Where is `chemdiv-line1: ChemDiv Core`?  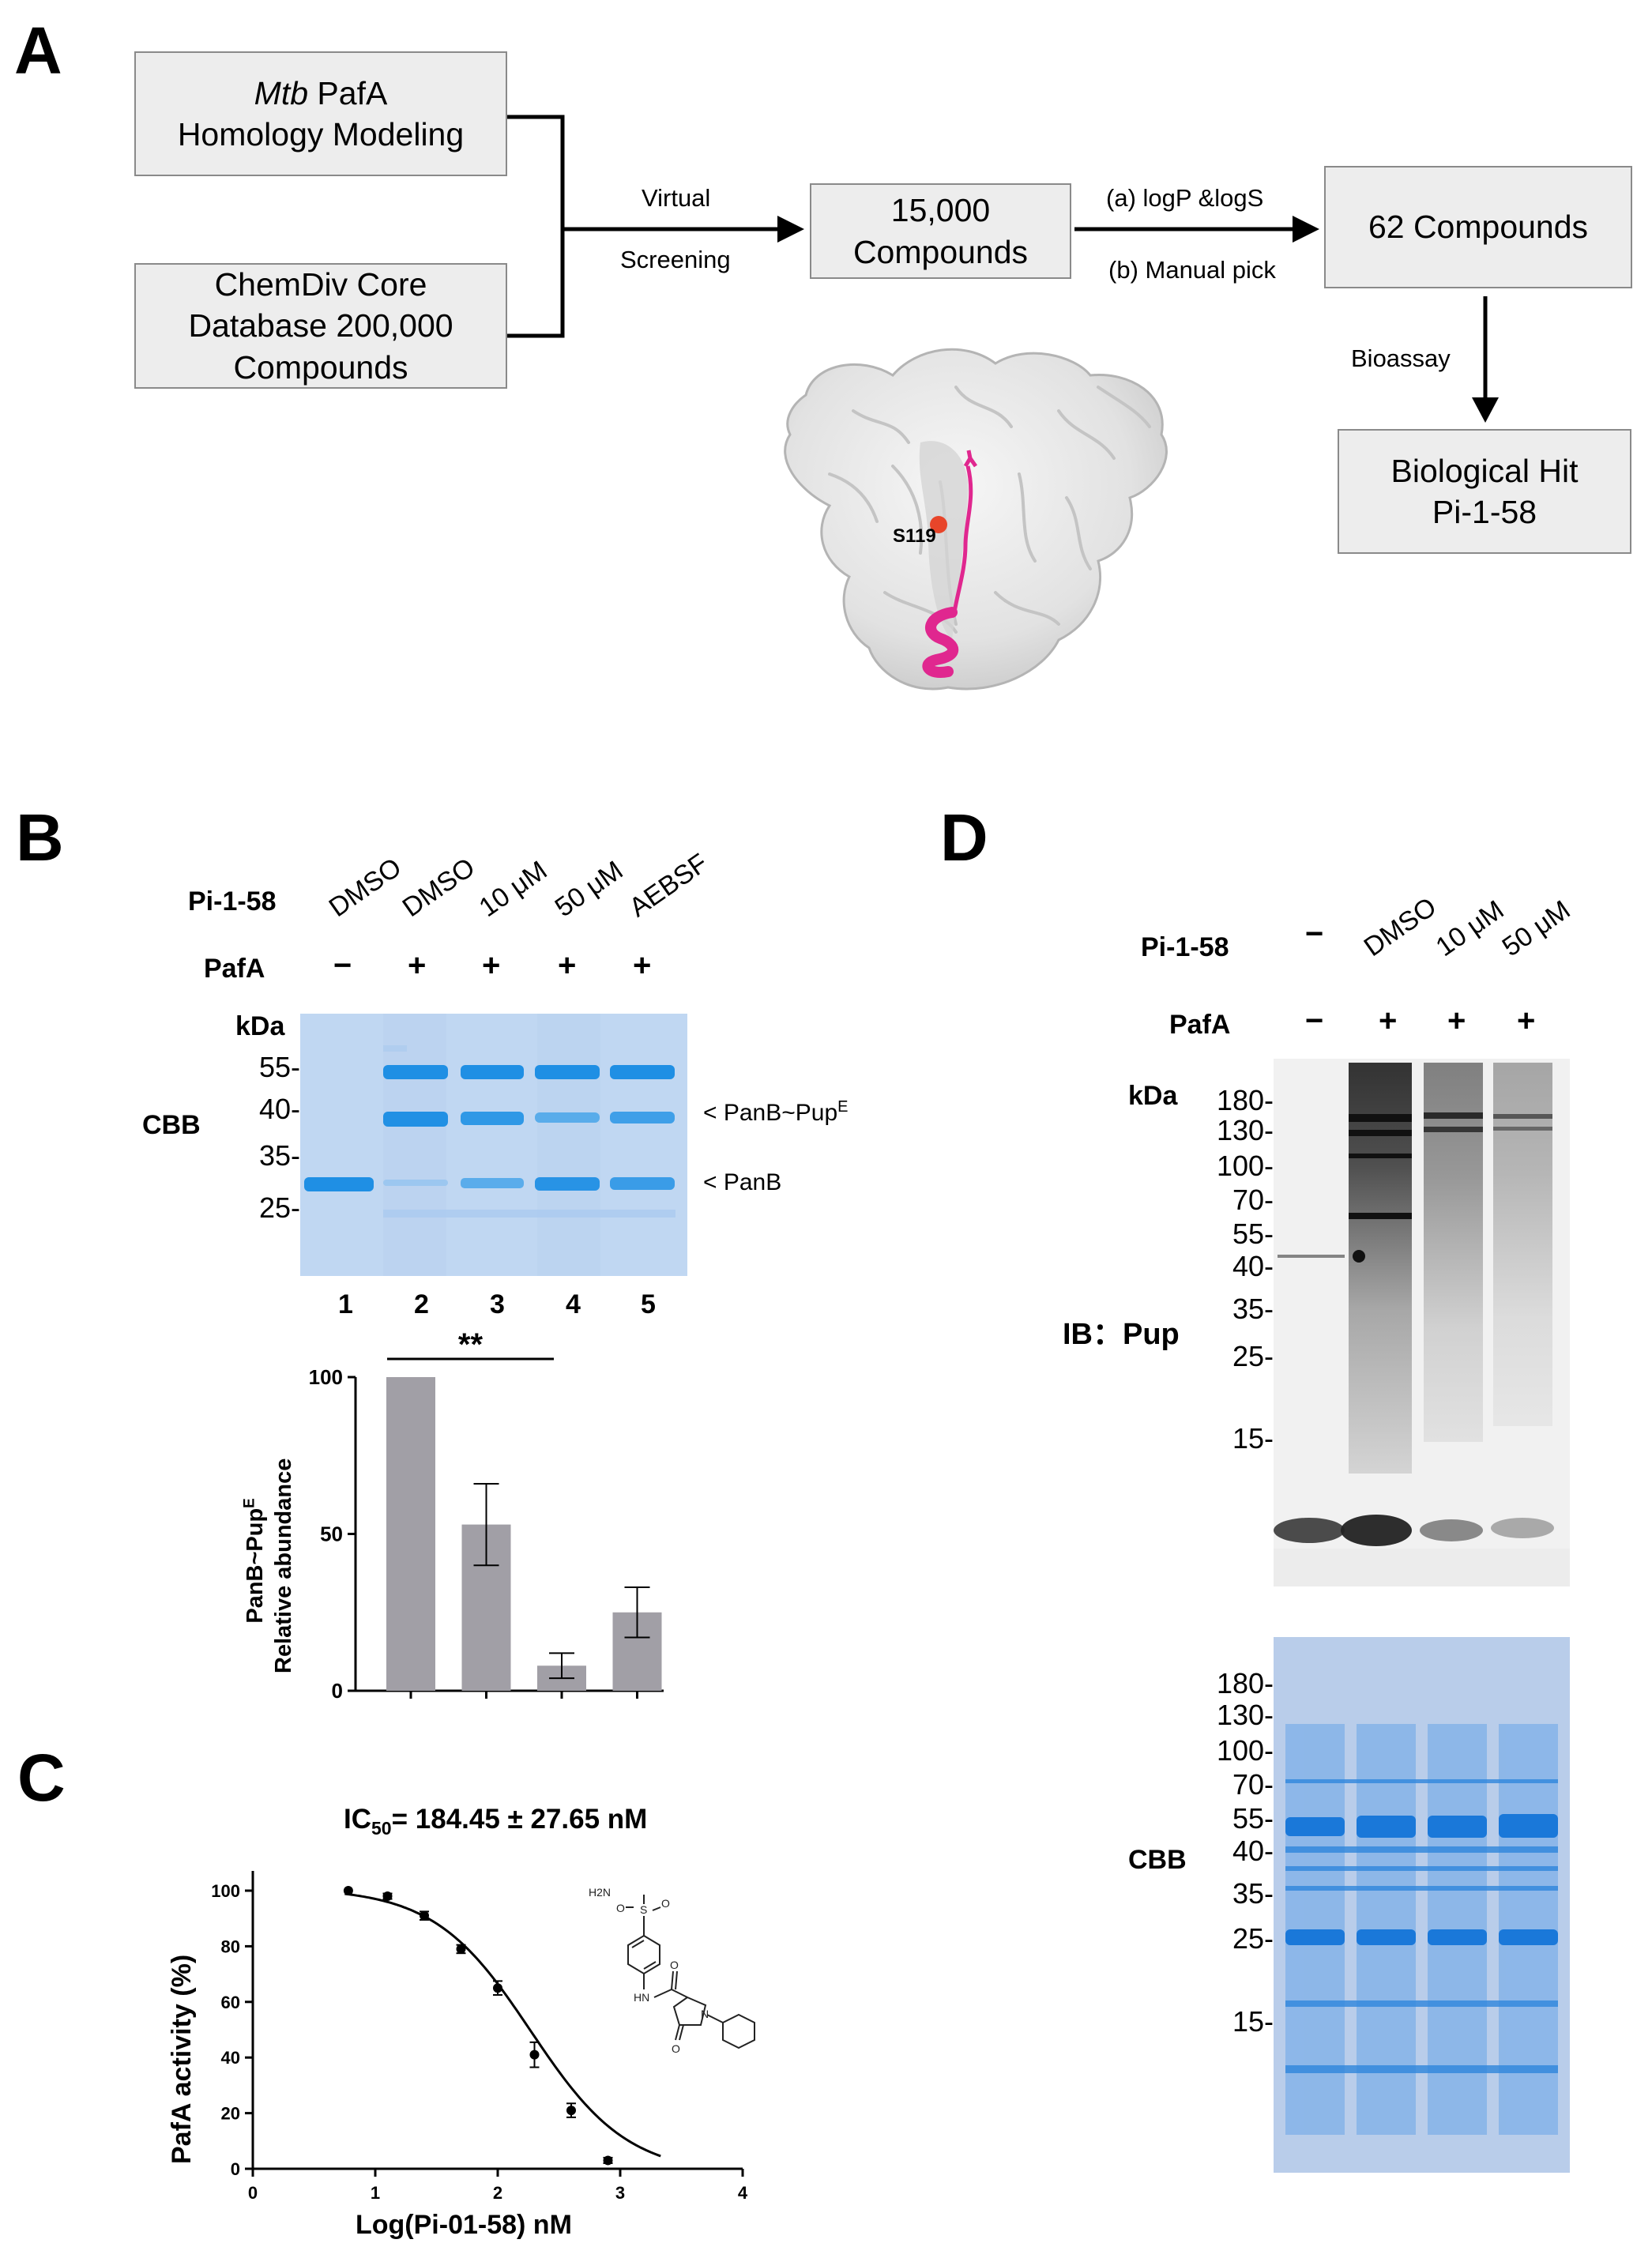
chemdiv-line1: ChemDiv Core is located at coordinates (320, 284).